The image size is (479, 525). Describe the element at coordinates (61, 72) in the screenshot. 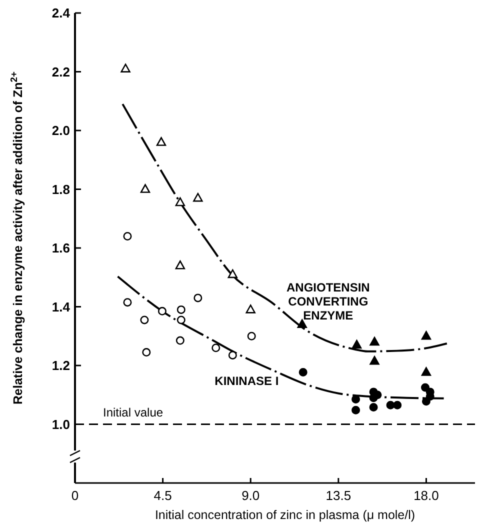

I see `y-tick-label: 2.2` at that location.